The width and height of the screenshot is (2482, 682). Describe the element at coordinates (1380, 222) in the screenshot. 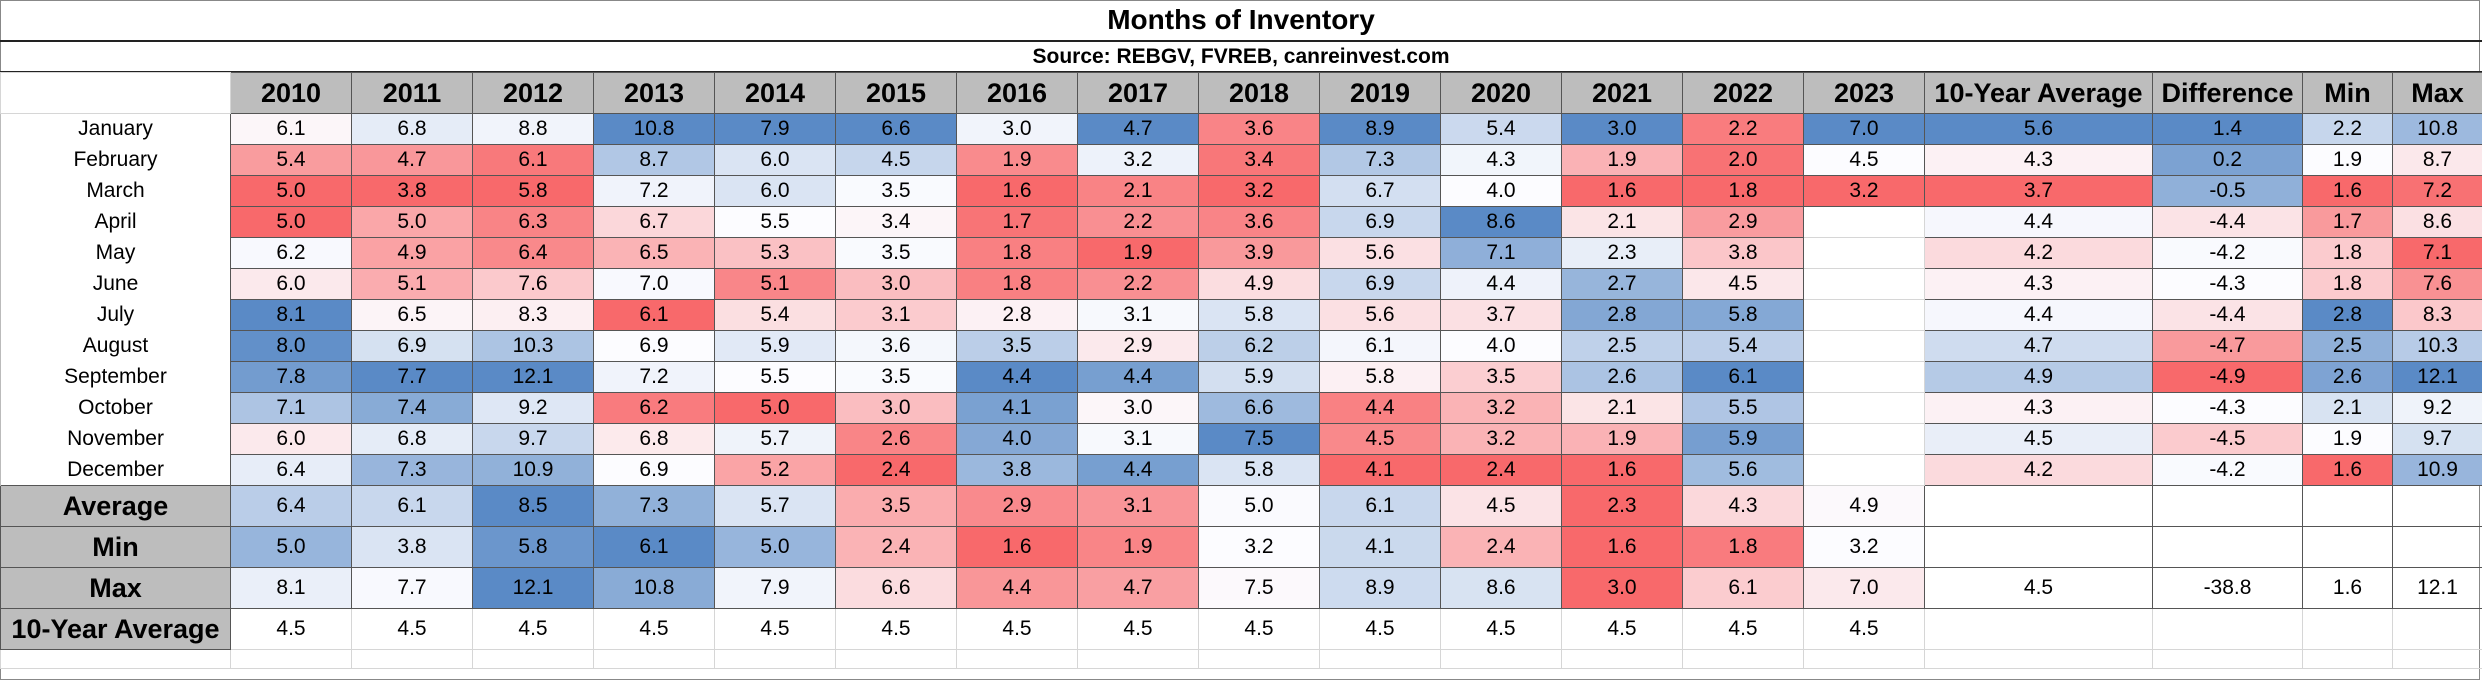

I see `data-cell: 6.9` at that location.